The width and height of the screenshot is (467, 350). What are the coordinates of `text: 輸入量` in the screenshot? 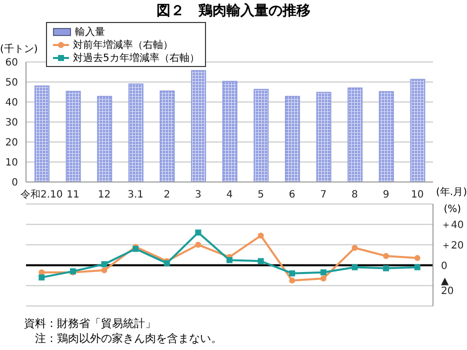 It's located at (90, 32).